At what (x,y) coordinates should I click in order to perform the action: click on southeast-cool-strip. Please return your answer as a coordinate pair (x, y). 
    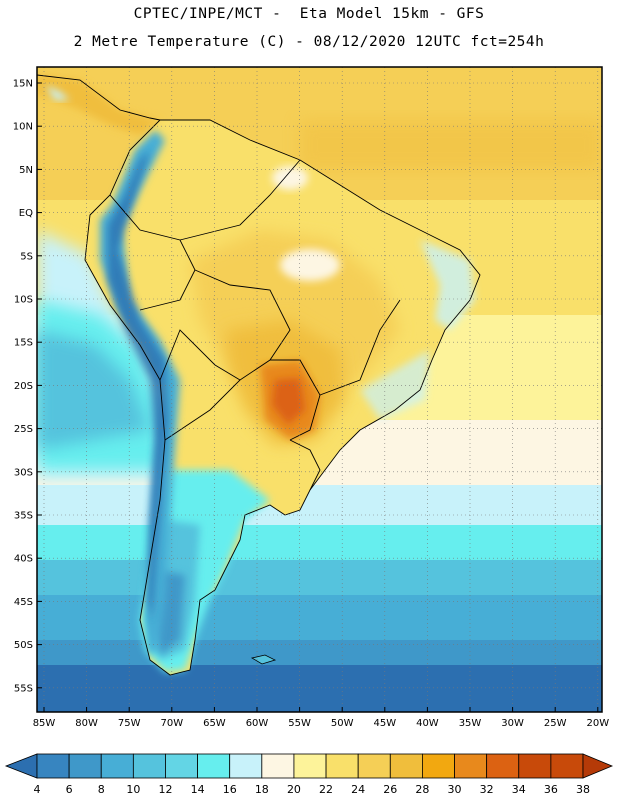
    Looking at the image, I should click on (395, 385).